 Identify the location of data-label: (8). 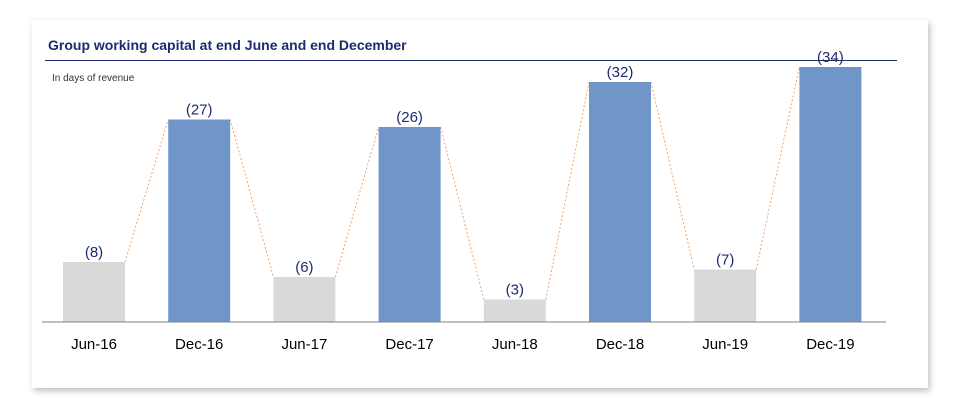
(94, 252).